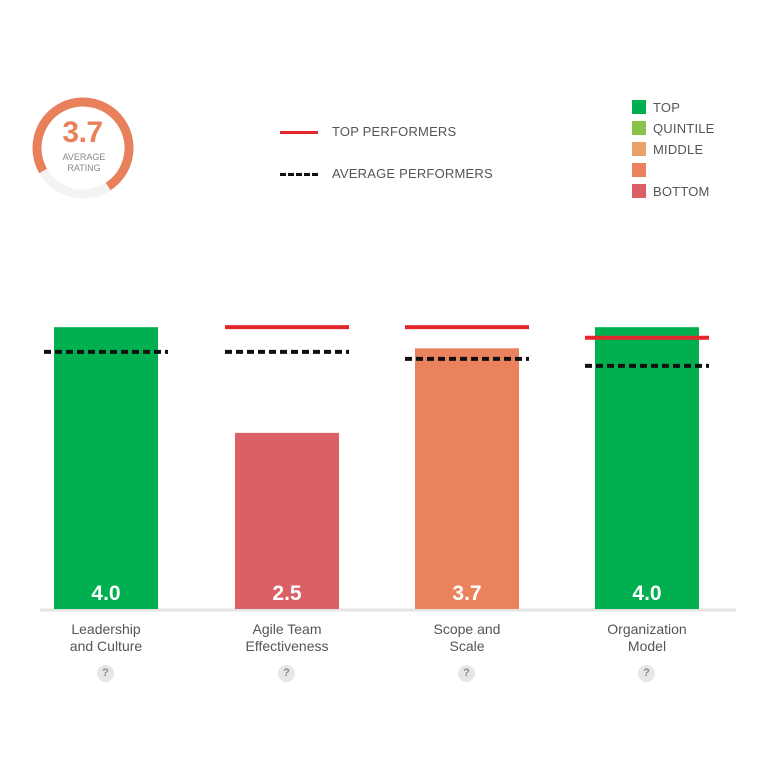  Describe the element at coordinates (299, 132) in the screenshot. I see `top-performers-line-swatch` at that location.